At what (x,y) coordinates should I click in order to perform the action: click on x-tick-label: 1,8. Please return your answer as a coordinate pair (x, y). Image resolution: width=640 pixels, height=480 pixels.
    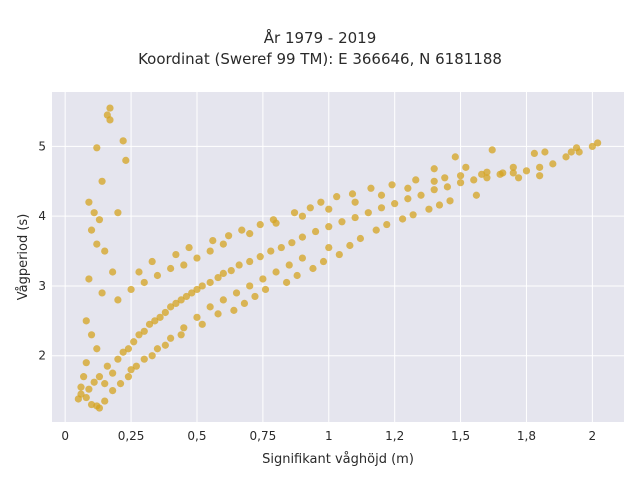
    Looking at the image, I should click on (526, 436).